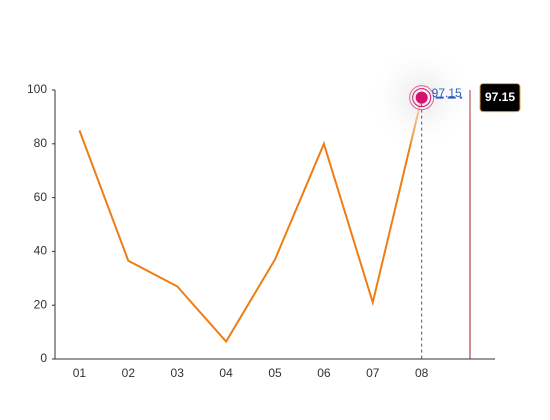 Image resolution: width=550 pixels, height=420 pixels. I want to click on halo-outer, so click(422, 98).